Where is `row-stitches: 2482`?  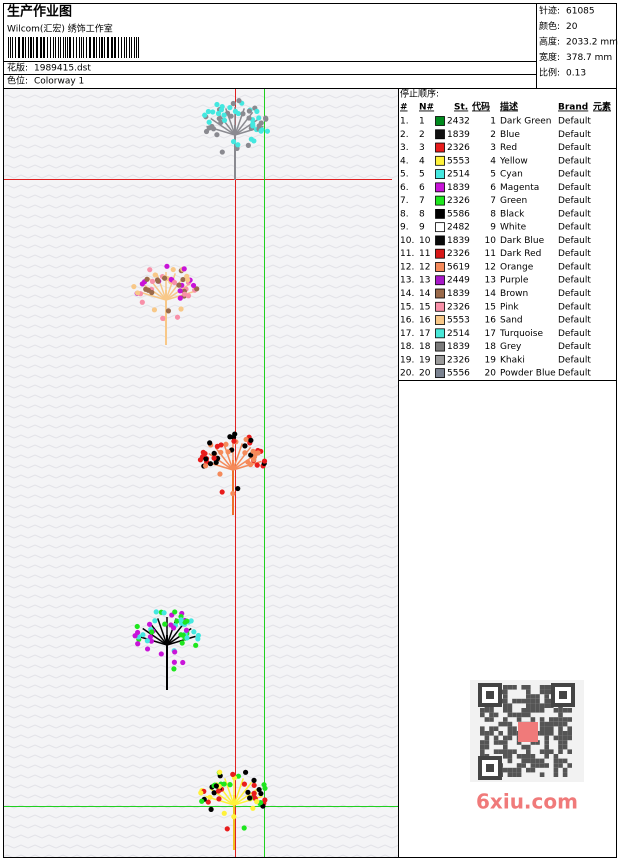
row-stitches: 2482 is located at coordinates (458, 228).